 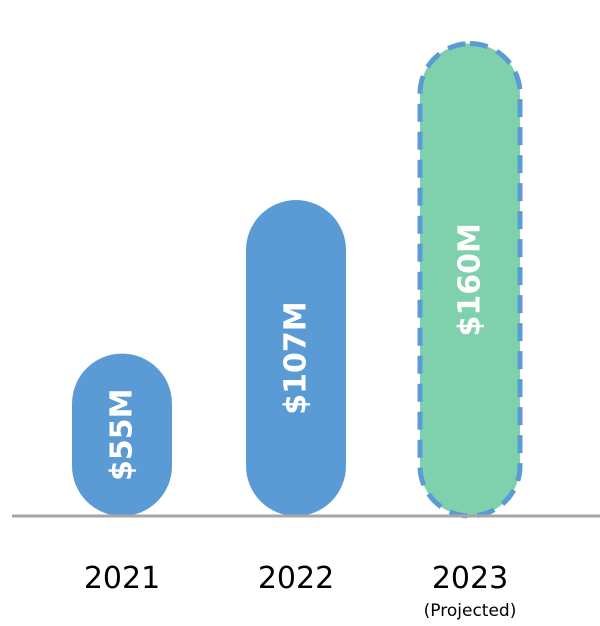 I want to click on bar-2021, so click(x=122, y=434).